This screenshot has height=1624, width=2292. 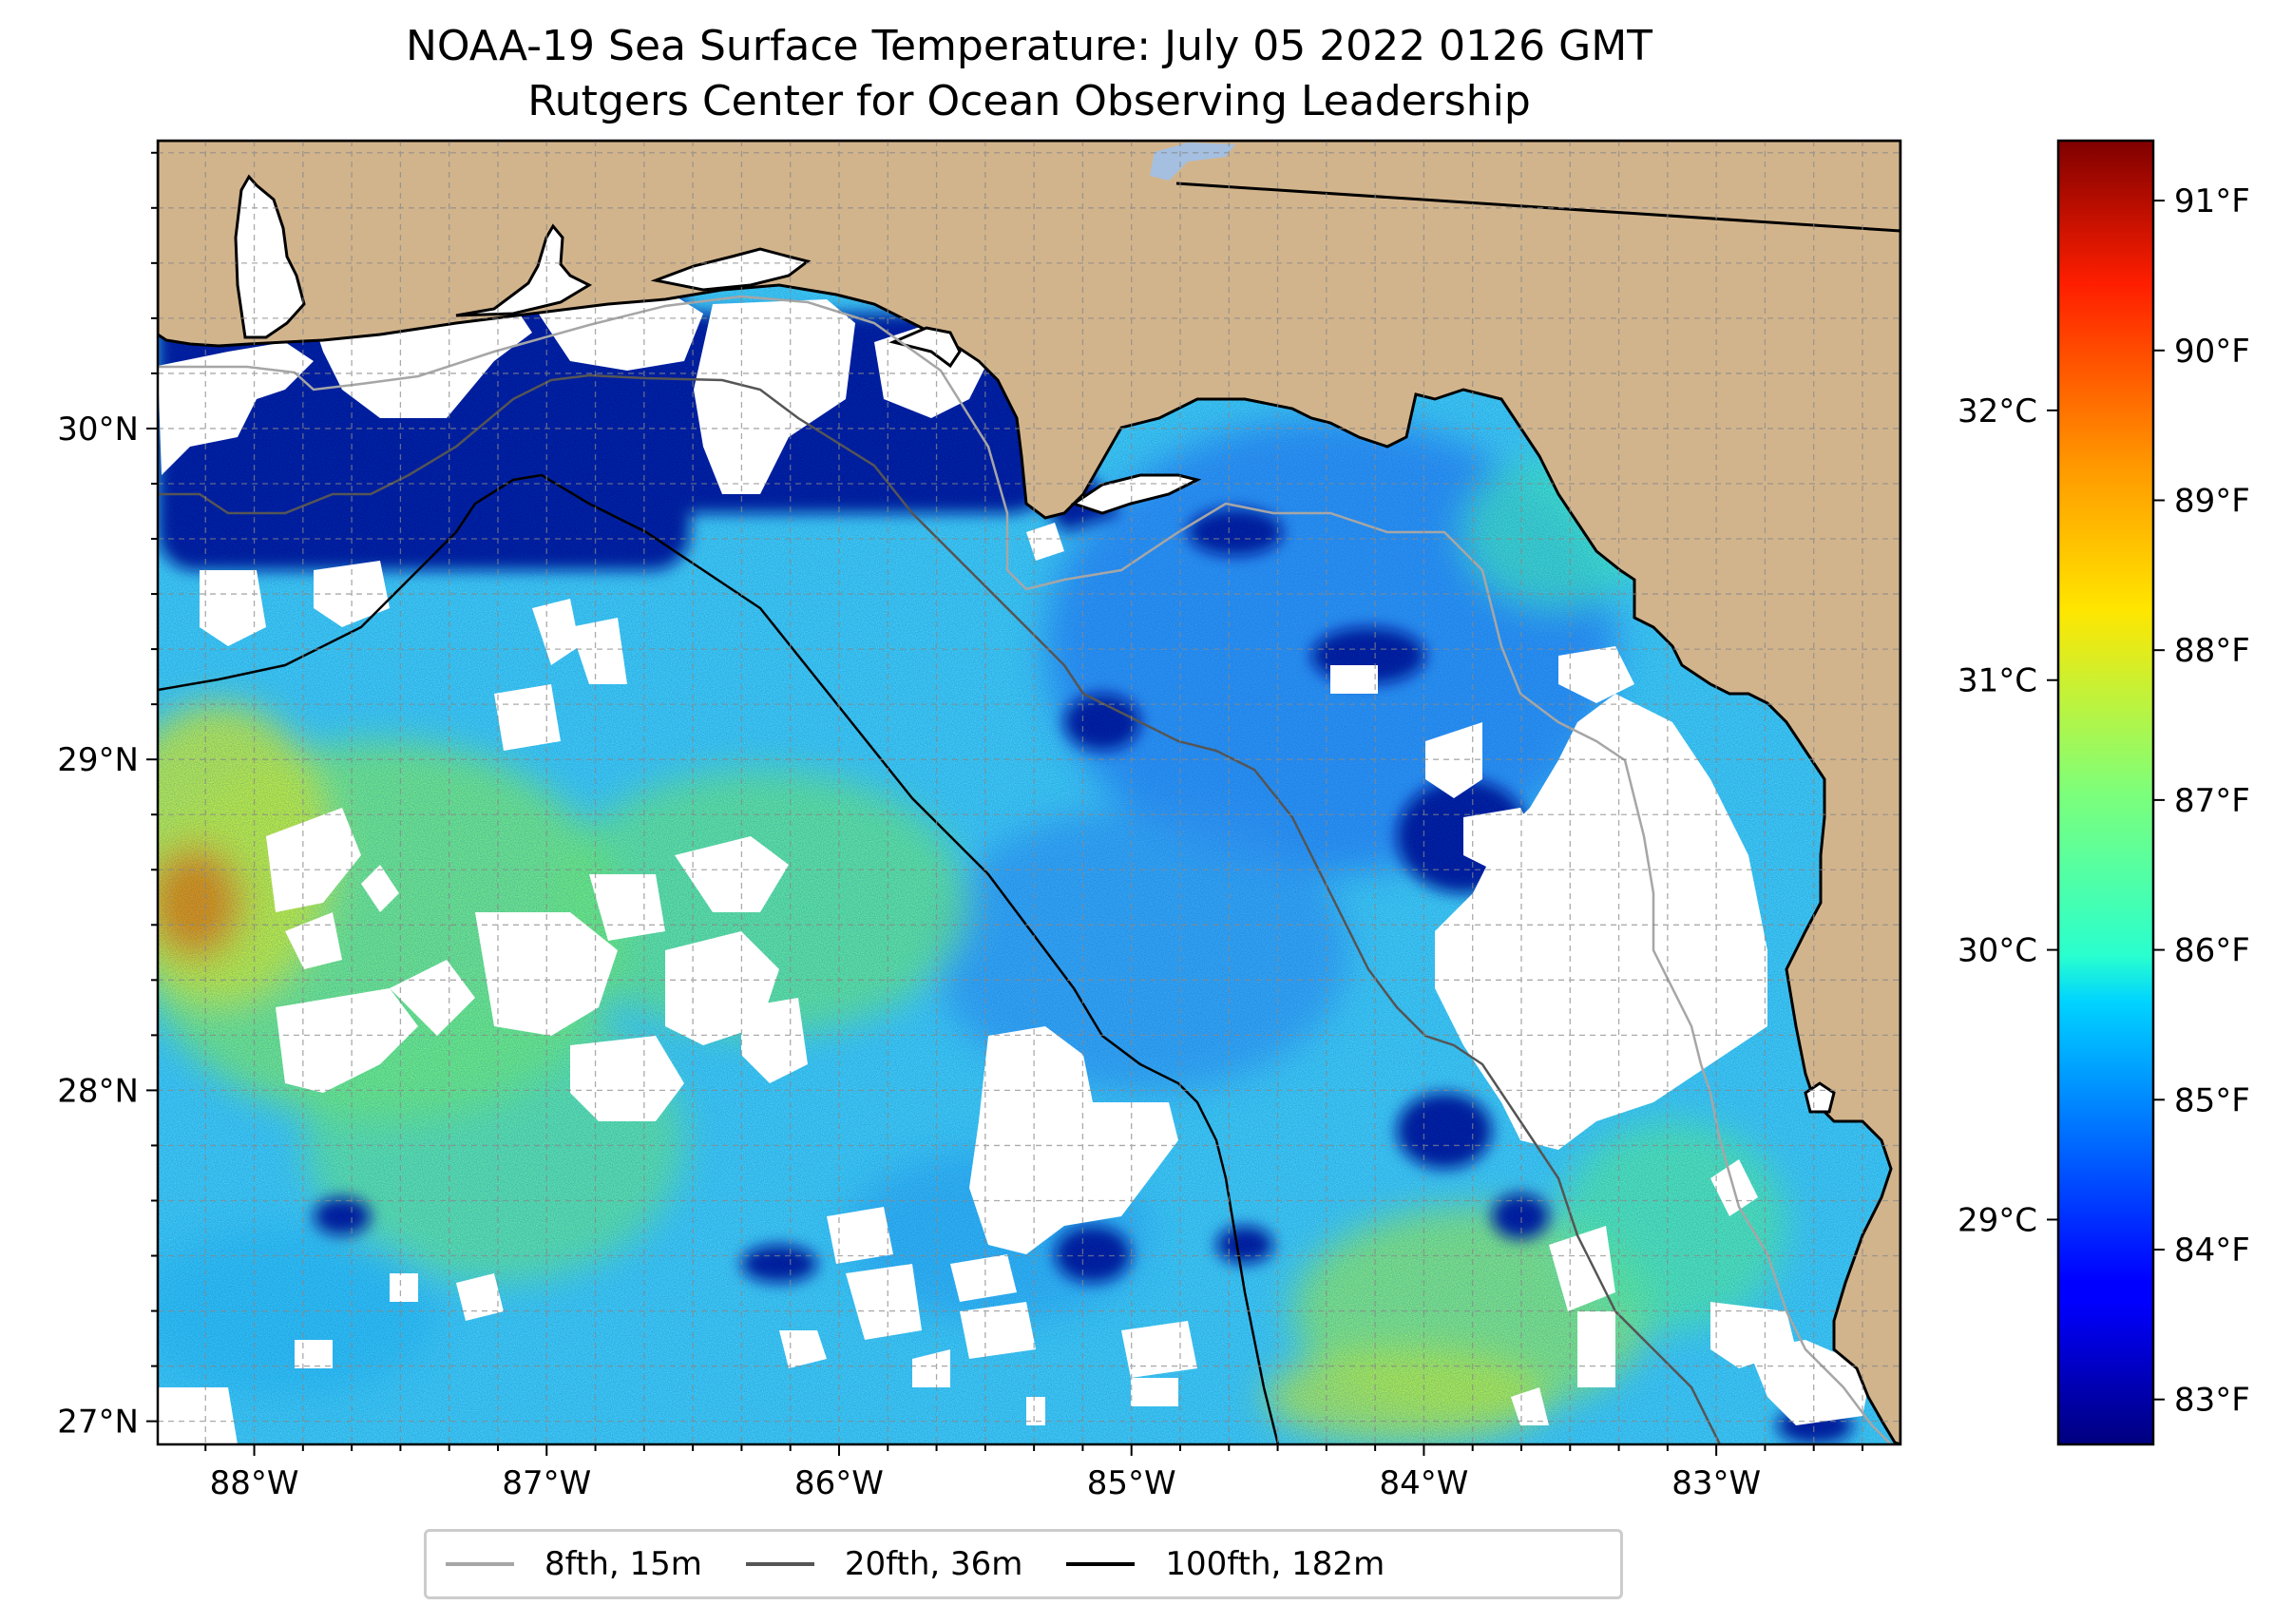 What do you see at coordinates (2105, 792) in the screenshot?
I see `colorbar` at bounding box center [2105, 792].